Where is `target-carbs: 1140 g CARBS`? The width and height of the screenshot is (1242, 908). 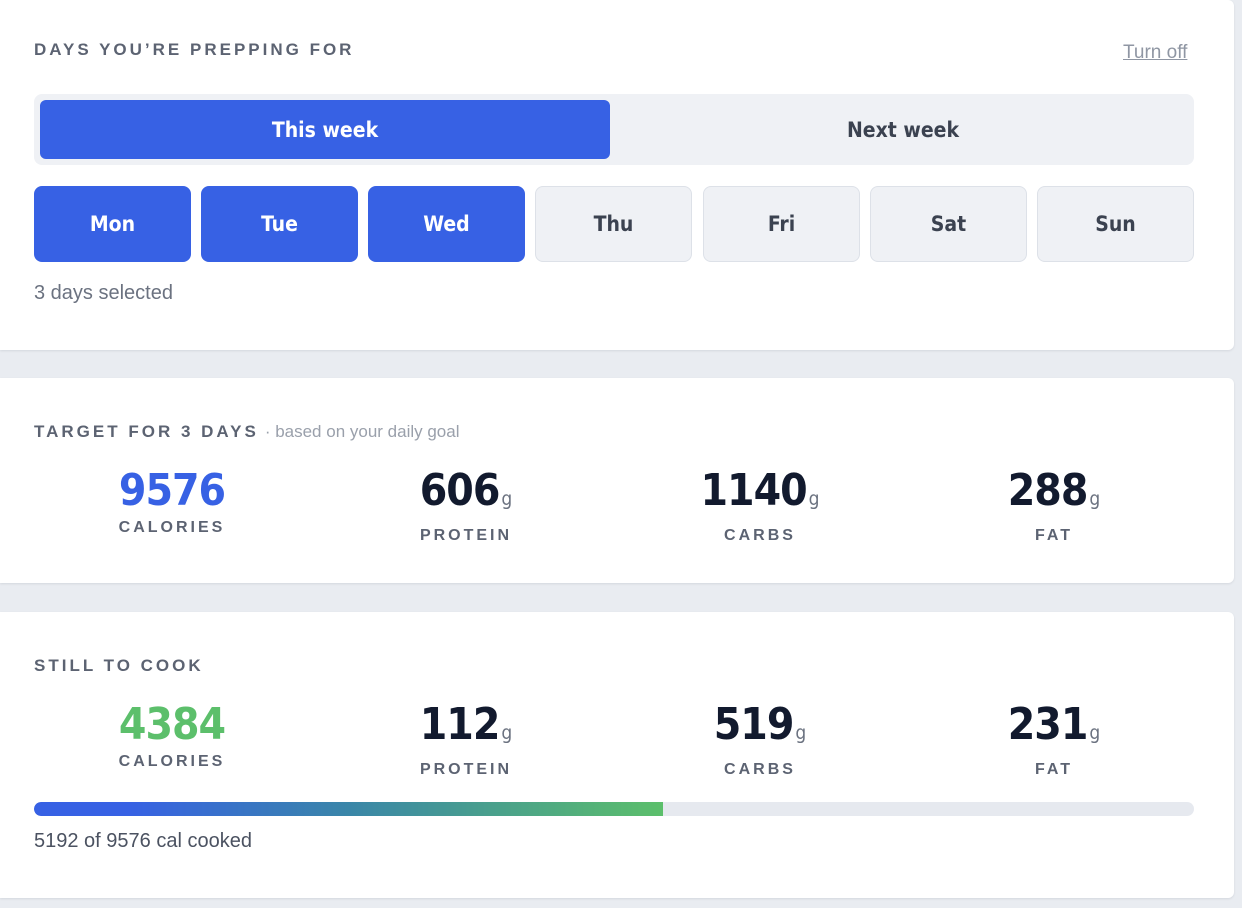 target-carbs: 1140 g CARBS is located at coordinates (760, 505).